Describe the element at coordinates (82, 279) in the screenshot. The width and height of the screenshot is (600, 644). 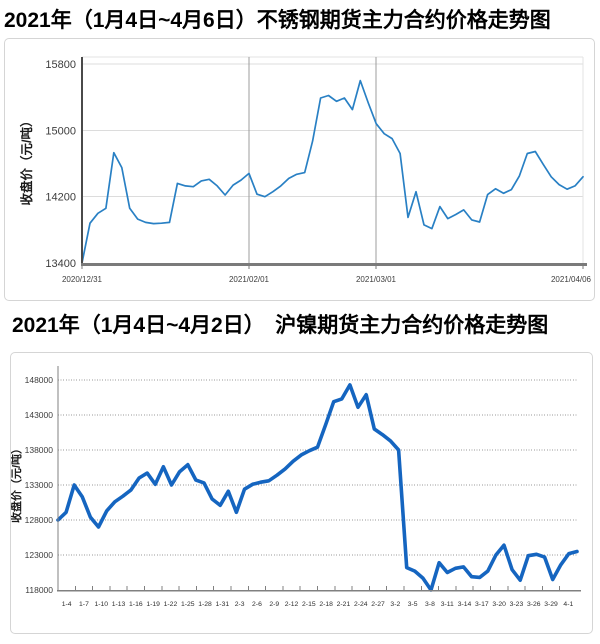
I see `x-tick-label: 2020/12/31` at that location.